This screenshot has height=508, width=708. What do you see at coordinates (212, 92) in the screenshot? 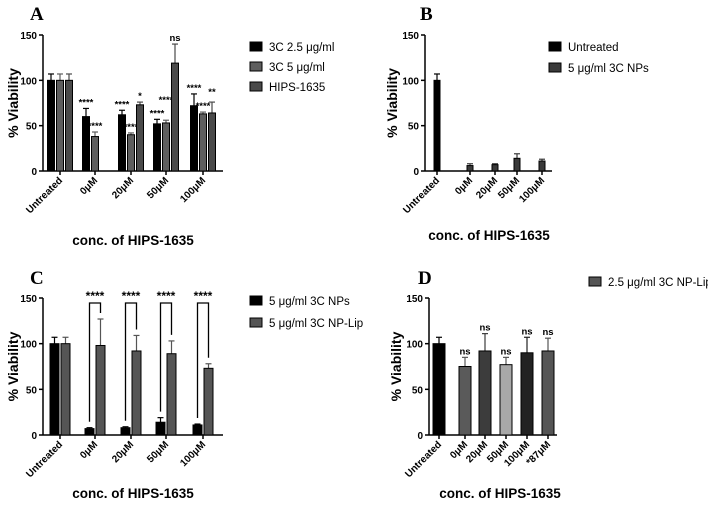
I see `significance-label: **` at bounding box center [212, 92].